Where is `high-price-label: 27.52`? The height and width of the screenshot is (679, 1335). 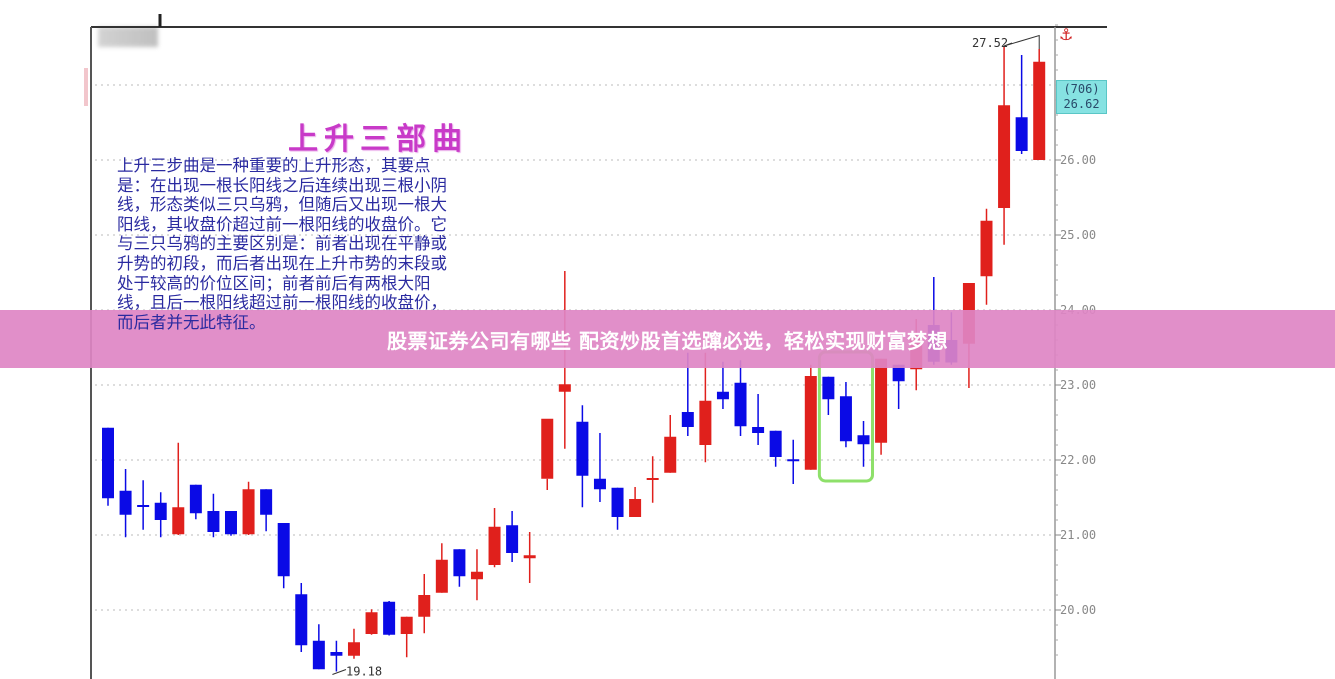 high-price-label: 27.52 is located at coordinates (990, 43).